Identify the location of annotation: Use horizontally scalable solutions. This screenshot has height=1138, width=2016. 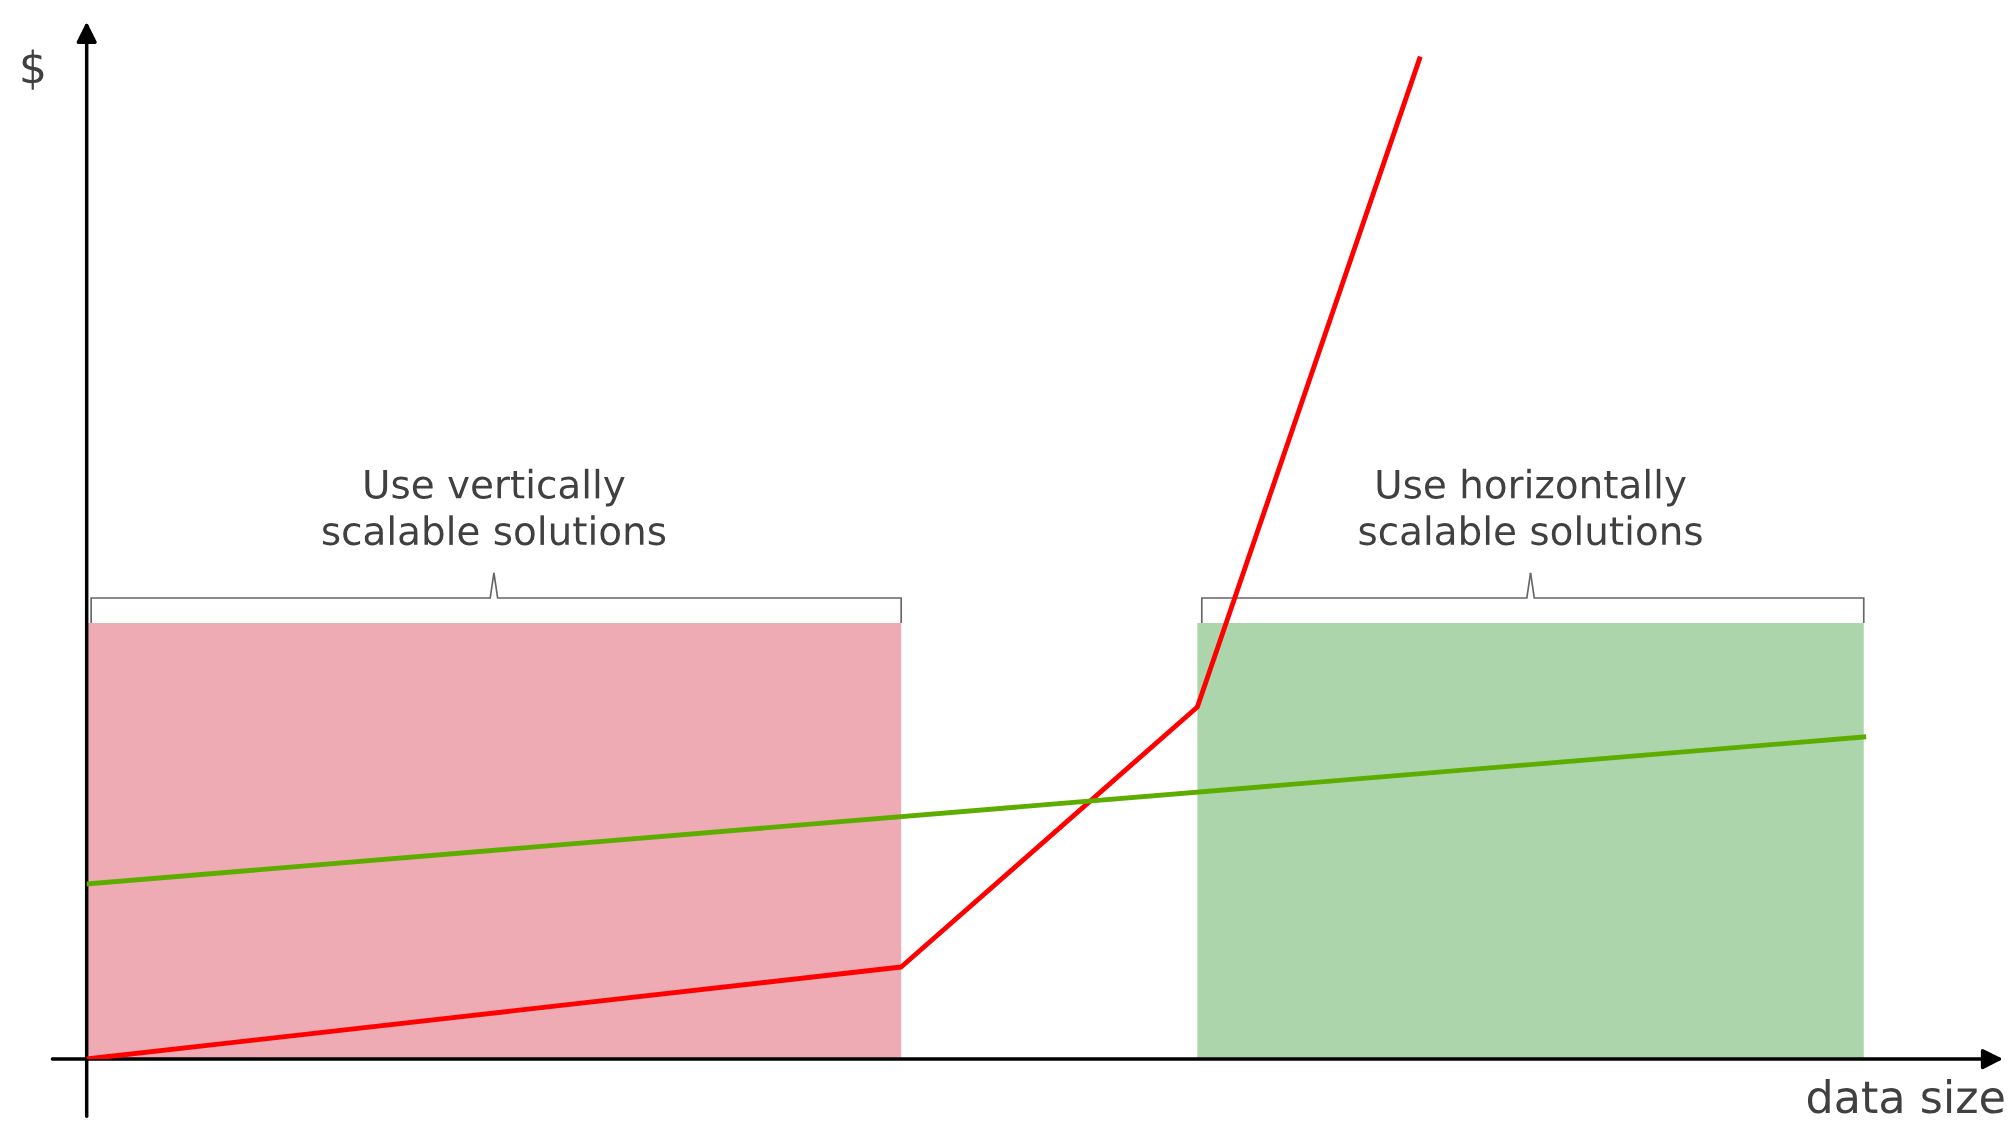
(1530, 507).